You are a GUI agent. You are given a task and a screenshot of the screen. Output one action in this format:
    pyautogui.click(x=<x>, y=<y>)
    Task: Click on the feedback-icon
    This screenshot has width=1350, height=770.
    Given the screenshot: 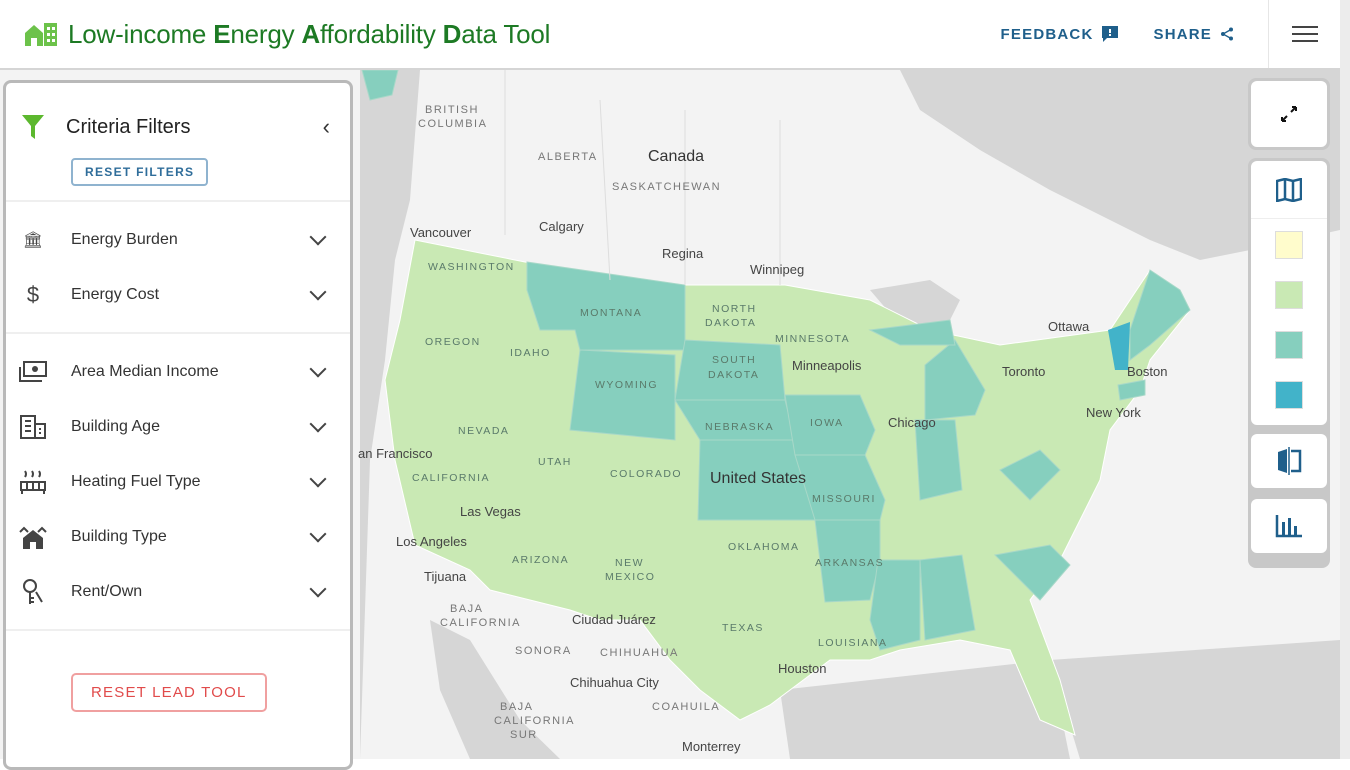 What is the action you would take?
    pyautogui.click(x=1110, y=34)
    